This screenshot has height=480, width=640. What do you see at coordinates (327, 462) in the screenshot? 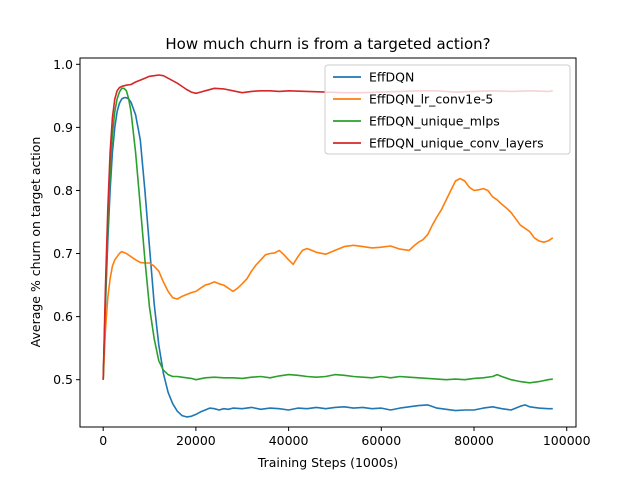
I see `x-axis-label: Training Steps (1000s)` at bounding box center [327, 462].